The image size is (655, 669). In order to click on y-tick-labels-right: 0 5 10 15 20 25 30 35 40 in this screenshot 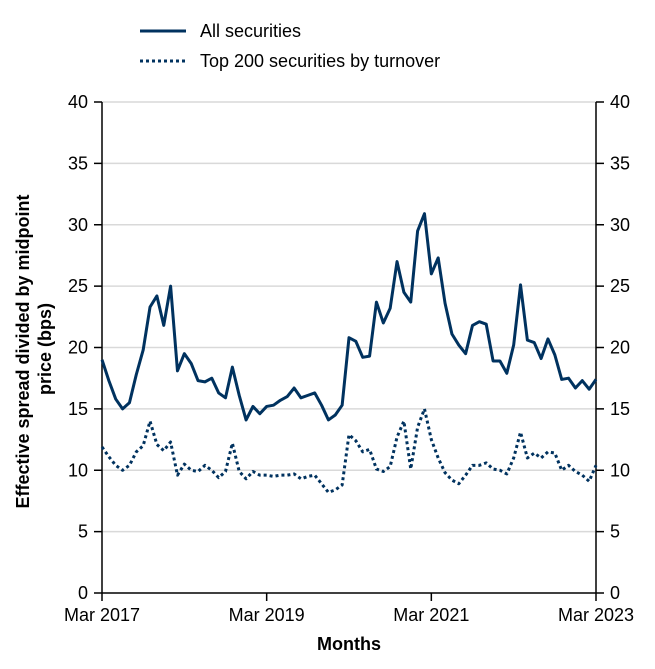, I will do `click(620, 347)`.